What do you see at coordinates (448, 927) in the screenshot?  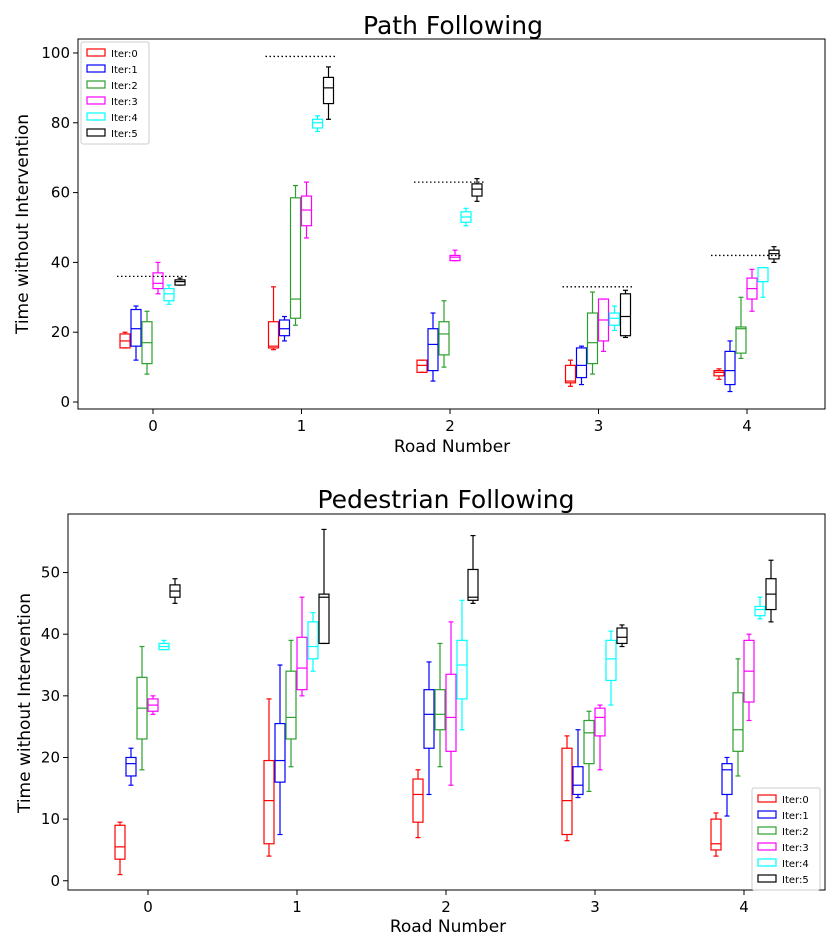 I see `x-axis-label: Road Number` at bounding box center [448, 927].